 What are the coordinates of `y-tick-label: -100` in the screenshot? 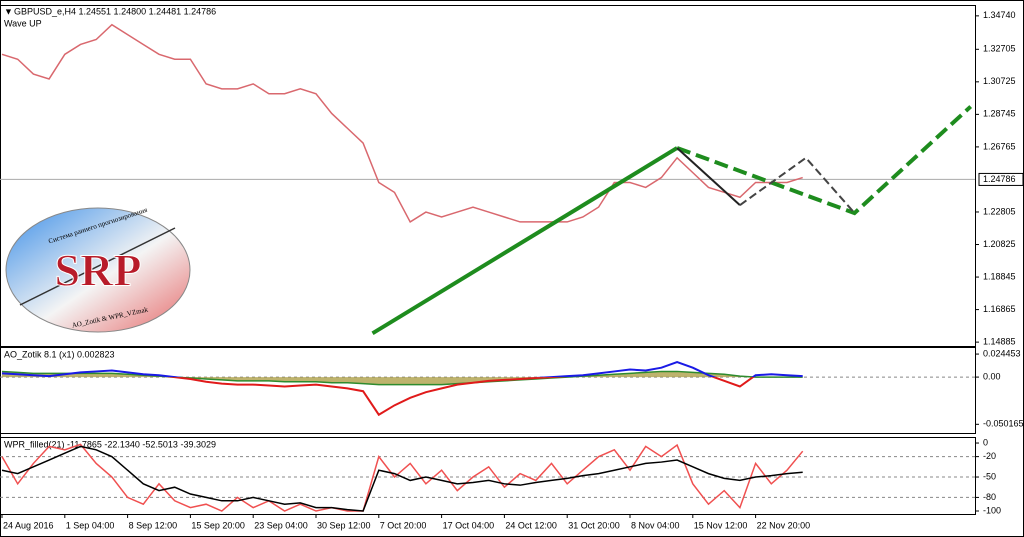 It's located at (992, 510).